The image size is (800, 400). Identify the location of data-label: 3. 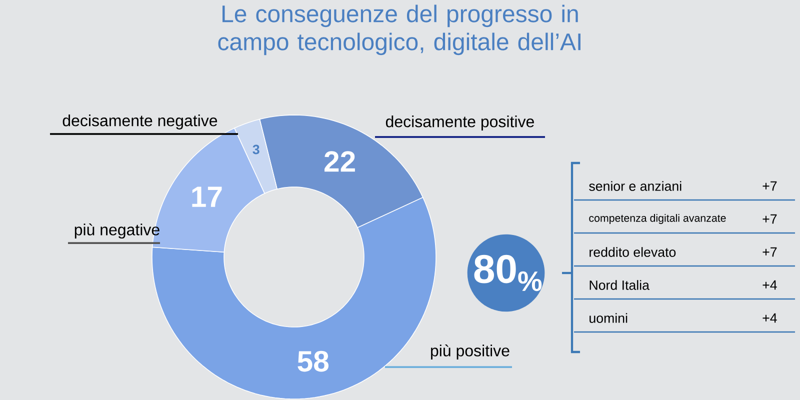
(256, 149).